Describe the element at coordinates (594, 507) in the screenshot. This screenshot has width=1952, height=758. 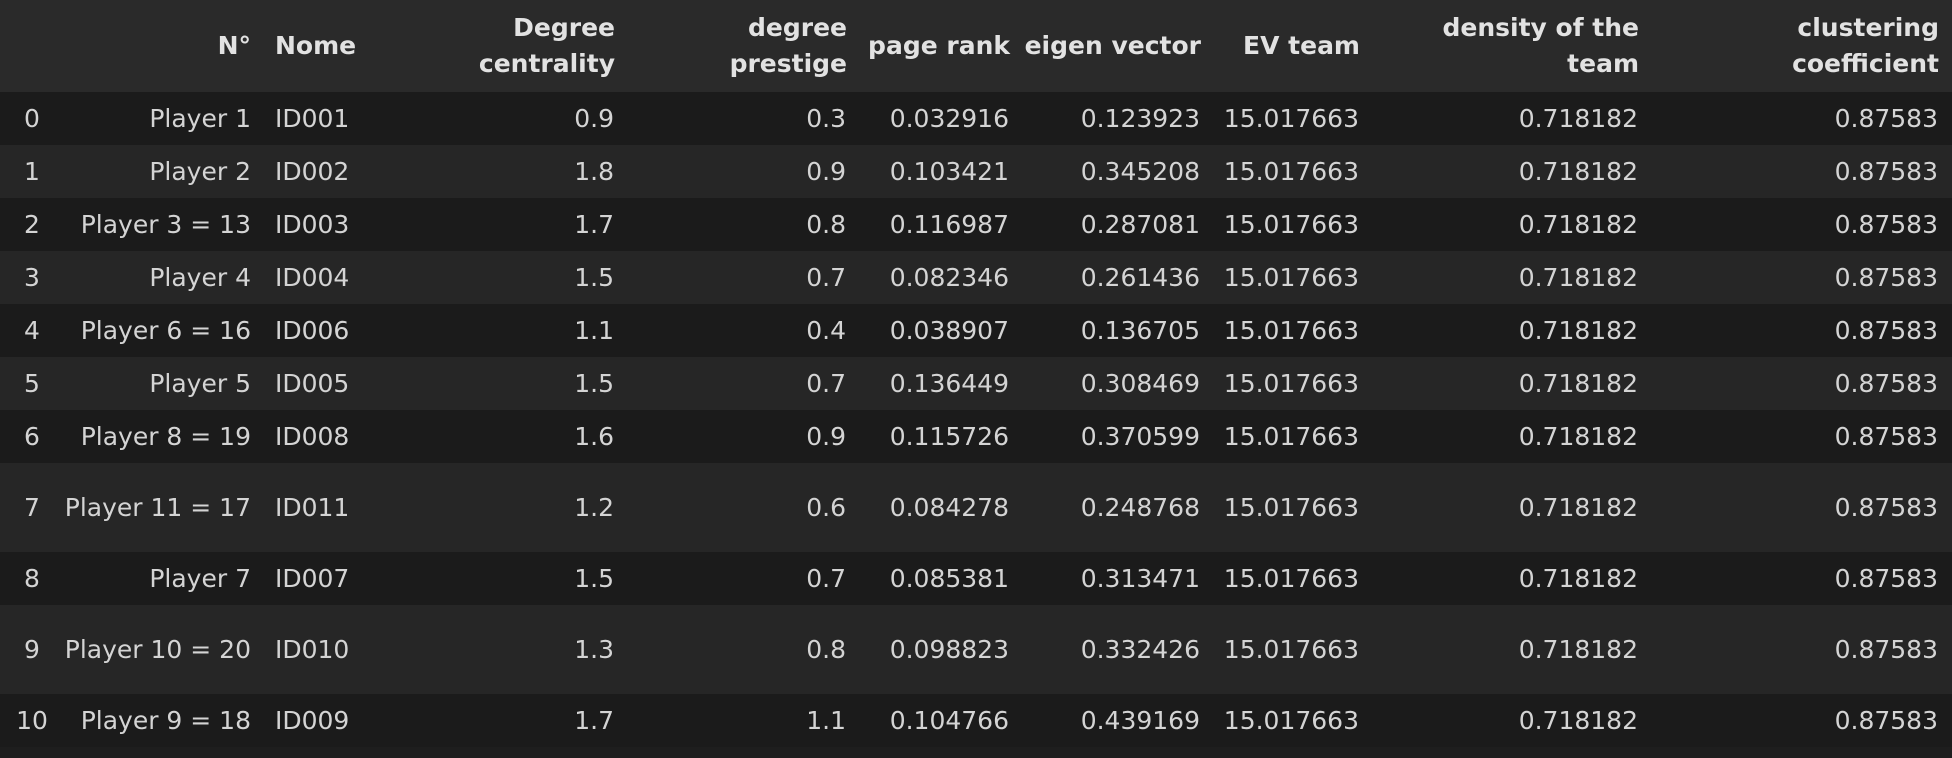
I see `cell-degree-centrality: 1.2` at that location.